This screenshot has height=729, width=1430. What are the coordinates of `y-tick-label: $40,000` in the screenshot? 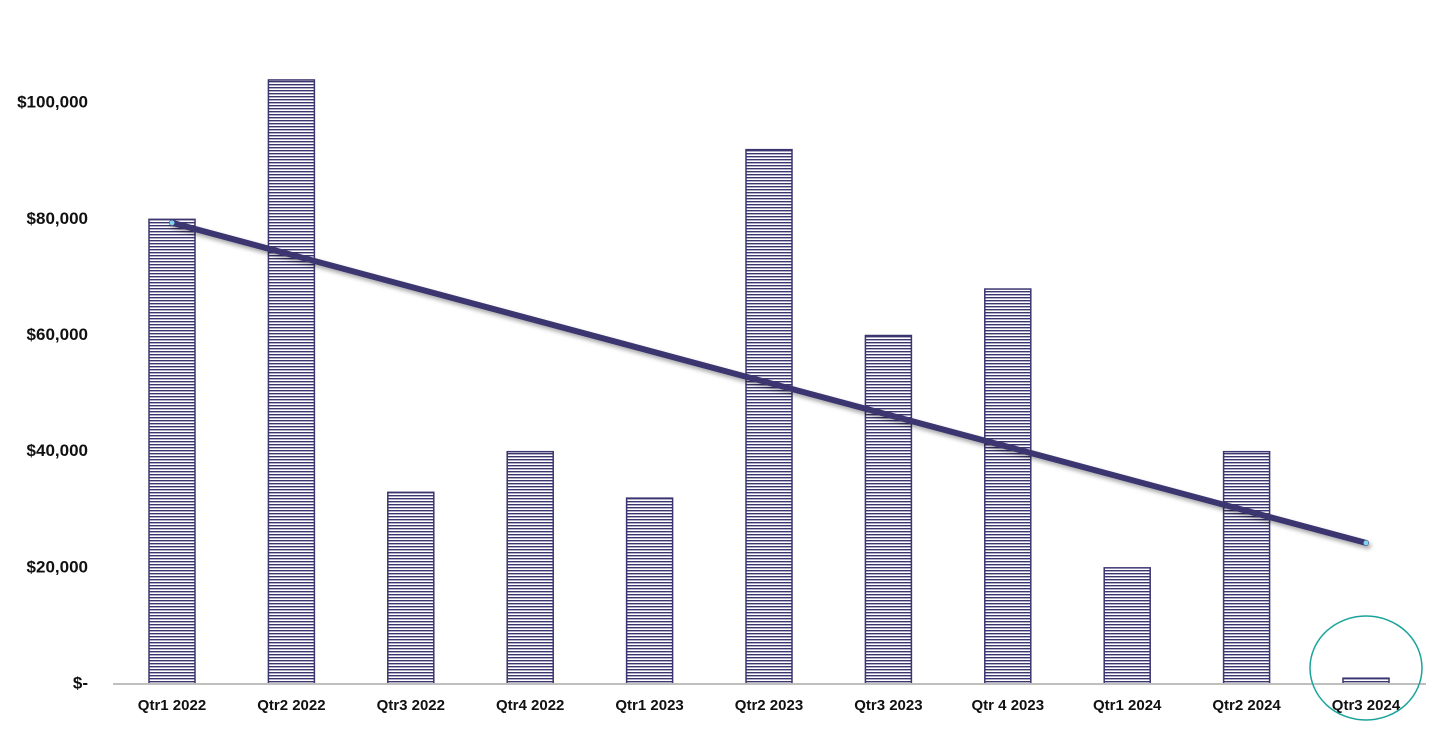 It's located at (57, 450).